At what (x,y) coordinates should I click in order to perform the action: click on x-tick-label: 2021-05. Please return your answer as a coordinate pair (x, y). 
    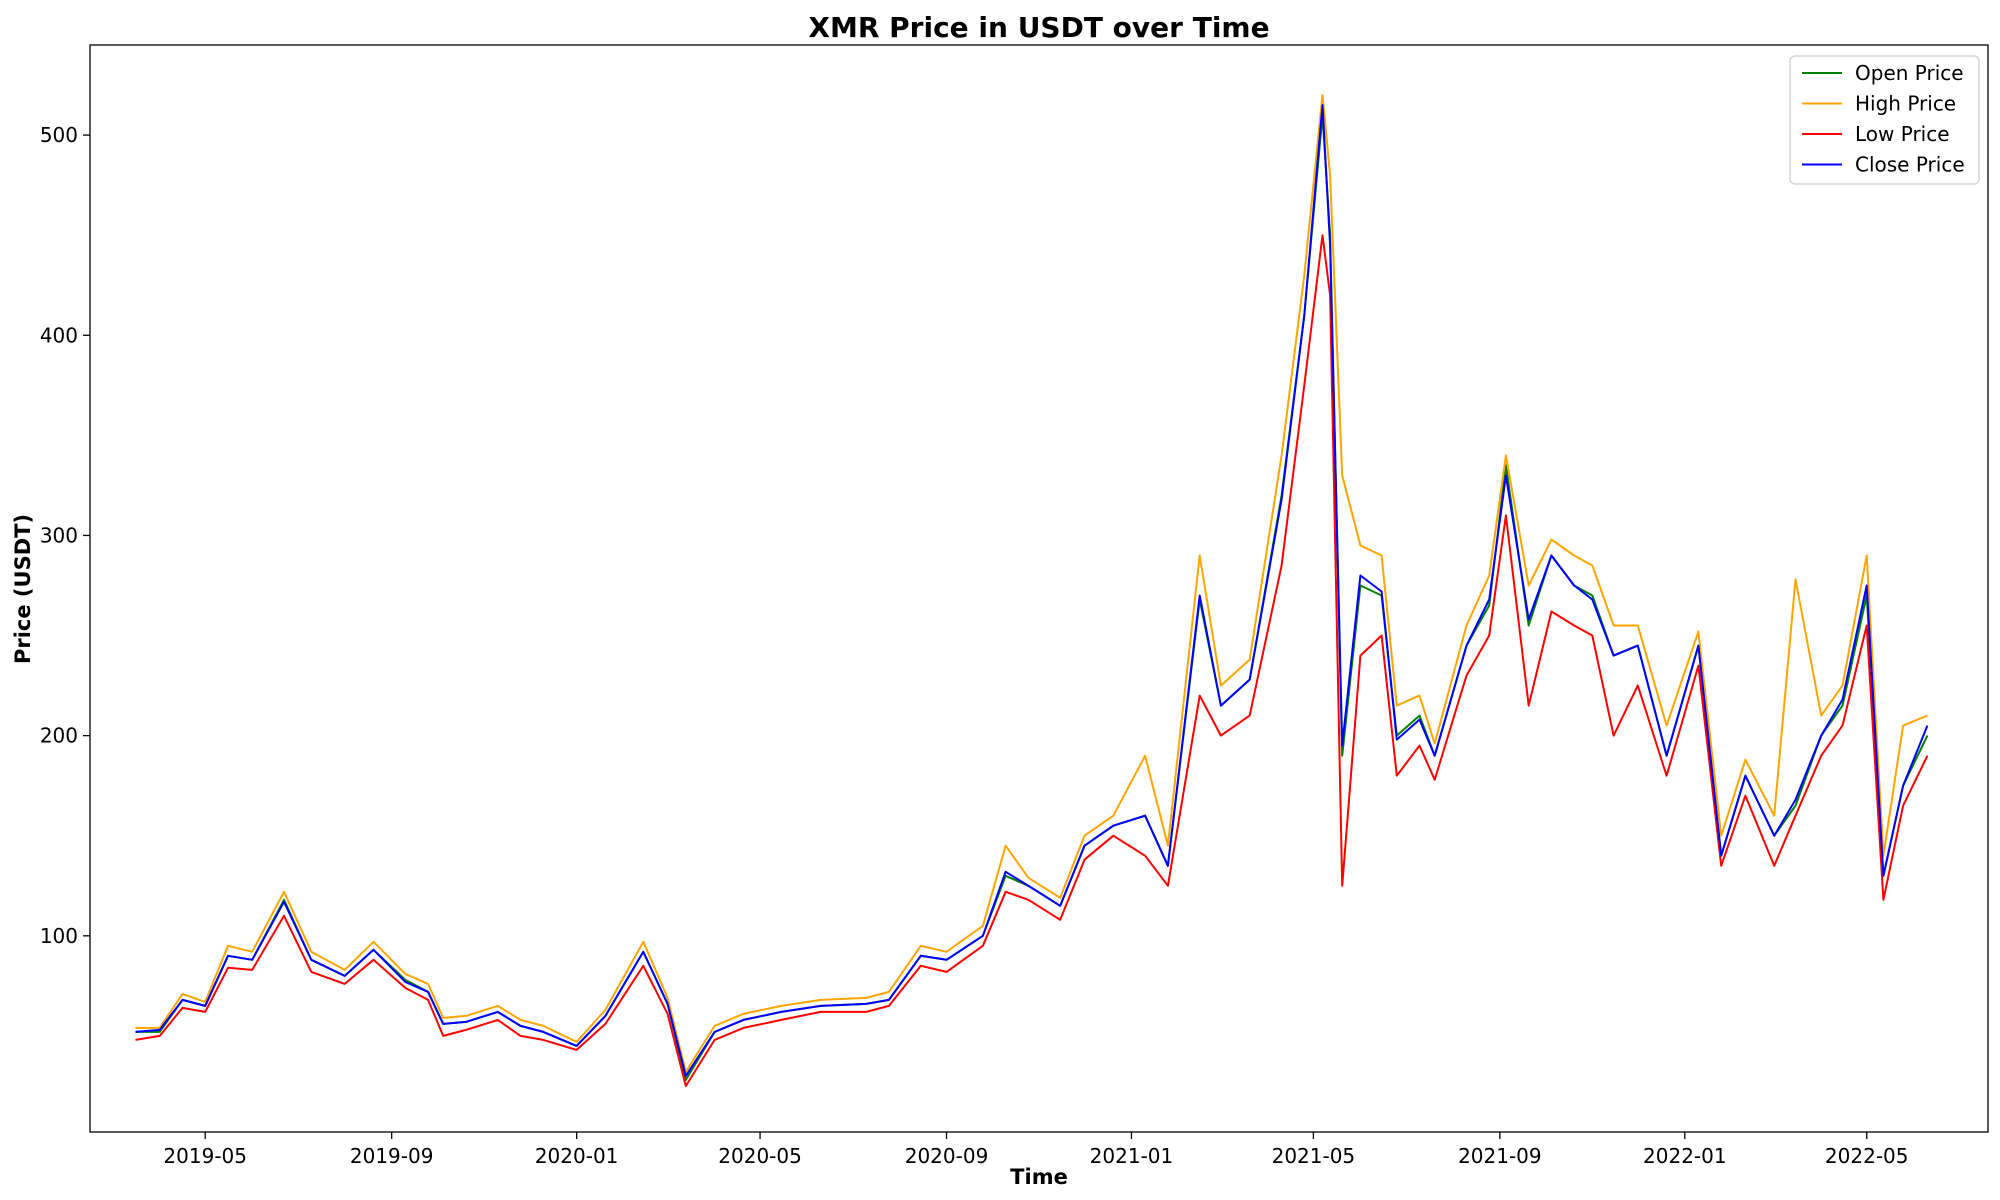
    Looking at the image, I should click on (1314, 1156).